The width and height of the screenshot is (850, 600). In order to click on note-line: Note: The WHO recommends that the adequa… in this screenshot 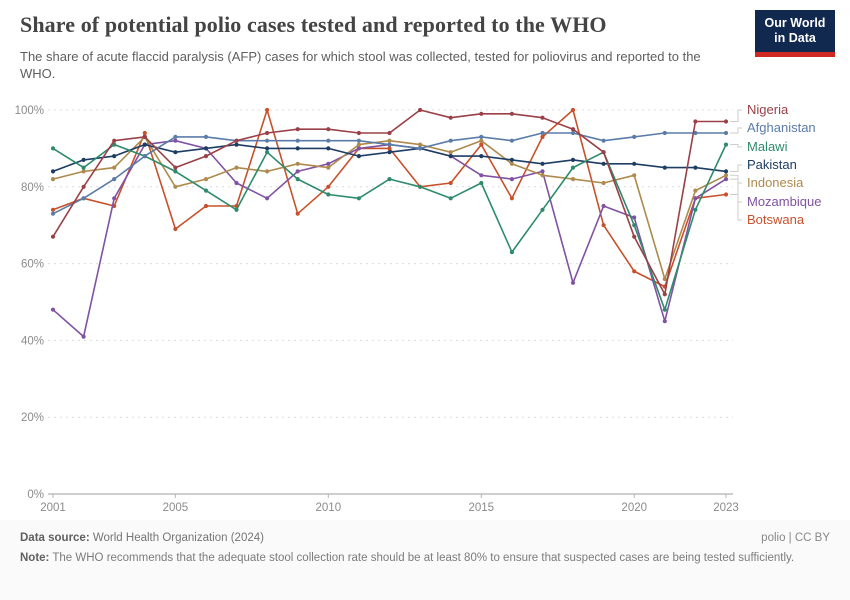, I will do `click(420, 558)`.